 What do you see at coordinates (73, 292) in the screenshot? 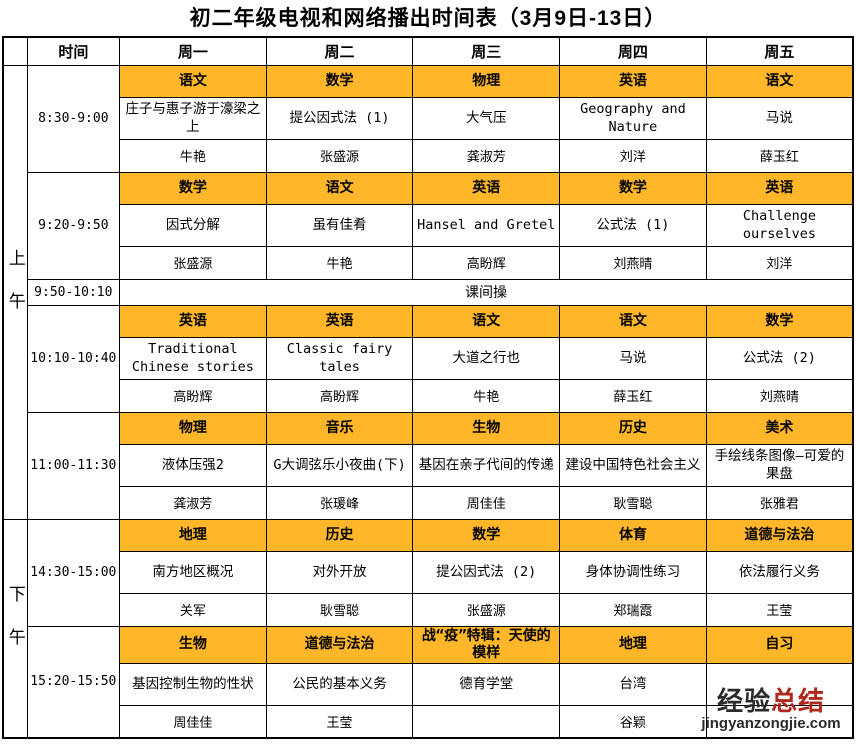
I see `time-cell: 9:50-10:10` at bounding box center [73, 292].